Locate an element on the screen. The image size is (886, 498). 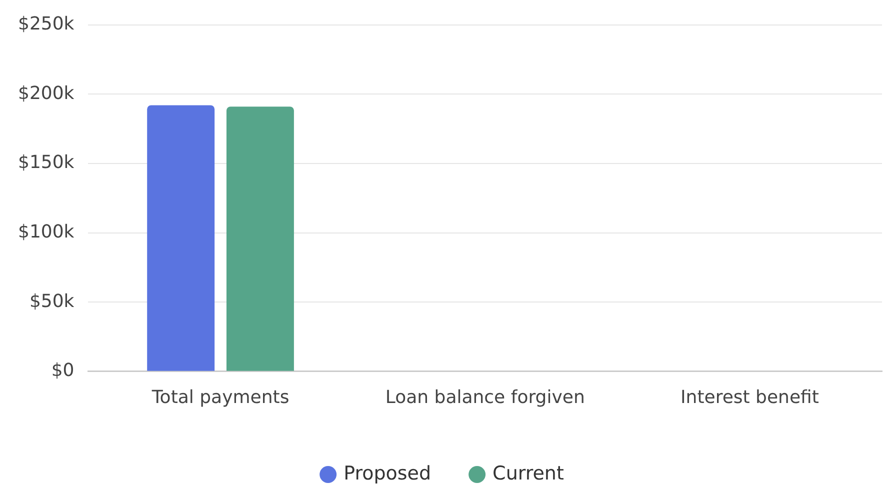
legend-label: Current is located at coordinates (528, 473).